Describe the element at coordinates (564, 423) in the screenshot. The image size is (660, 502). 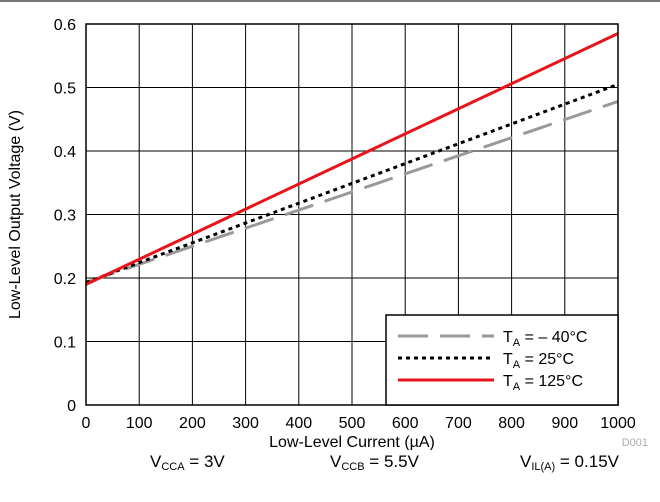
I see `x-tick-label: 900` at that location.